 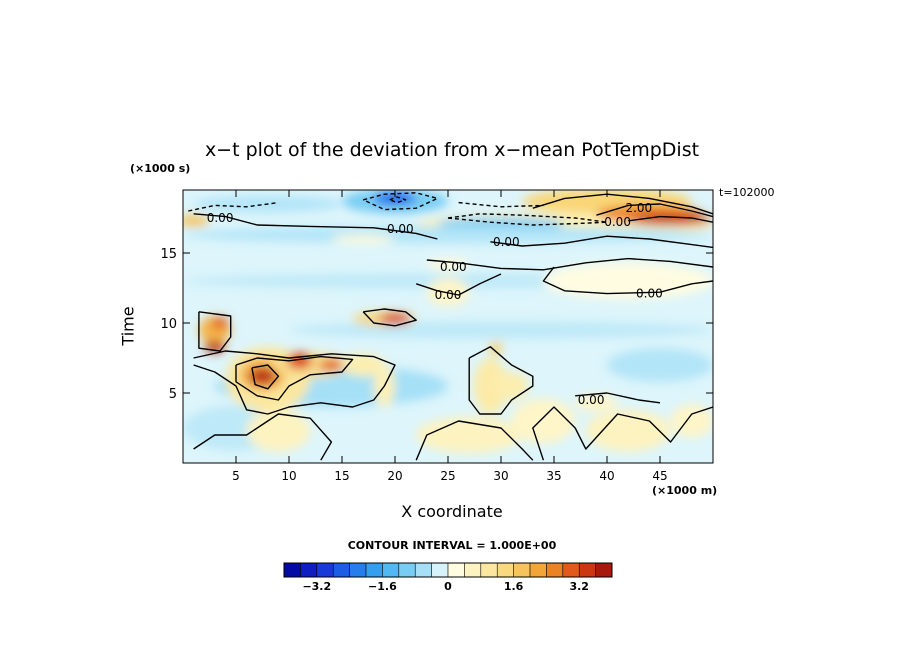 What do you see at coordinates (316, 586) in the screenshot?
I see `colorbar-tick-label: −3.2` at bounding box center [316, 586].